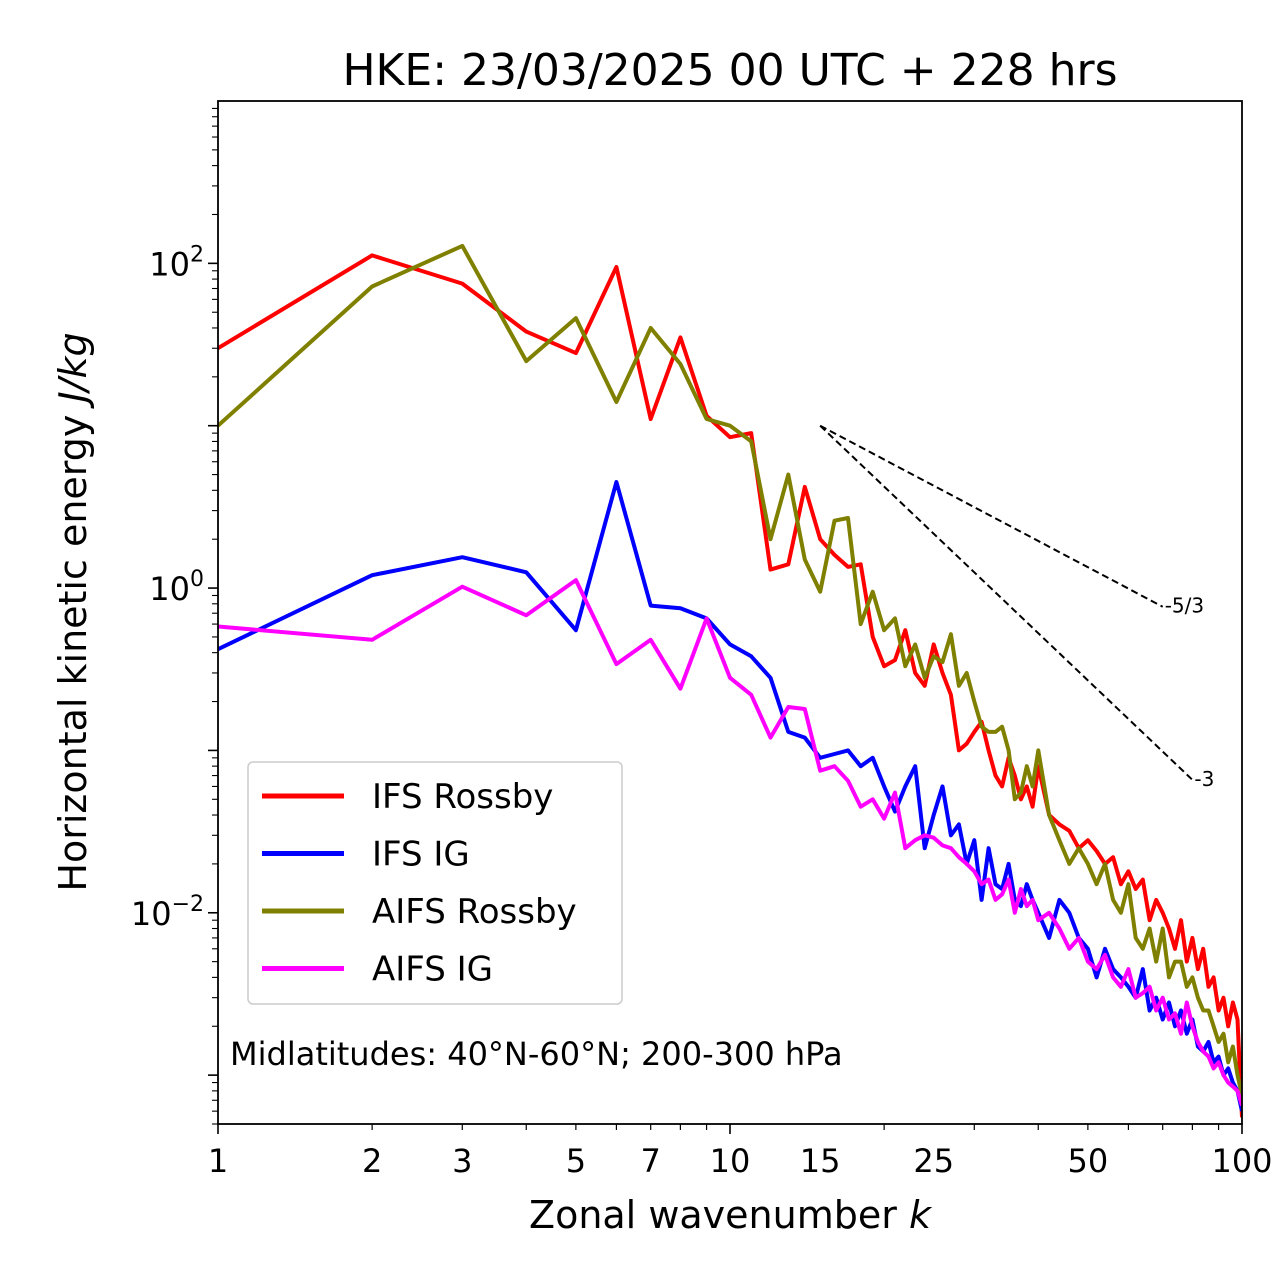 The height and width of the screenshot is (1288, 1280). I want to click on x-tick-label: 100, so click(1241, 1161).